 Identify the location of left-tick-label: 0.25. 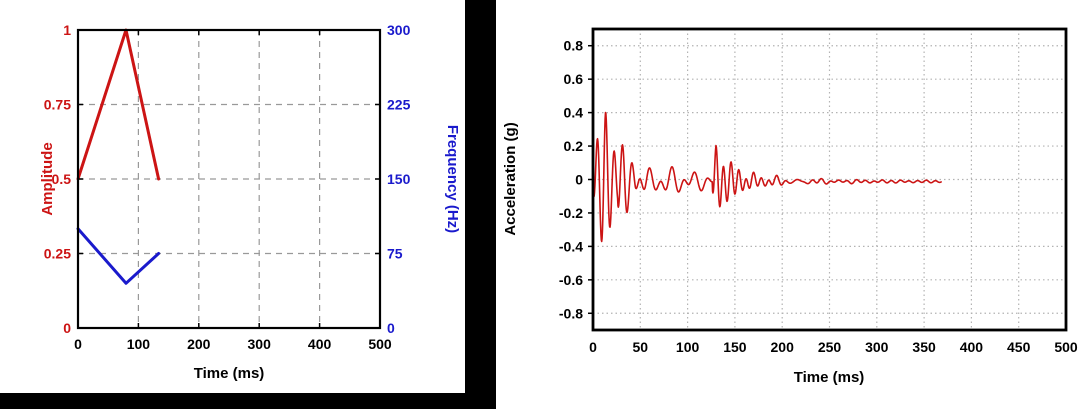
(57, 254).